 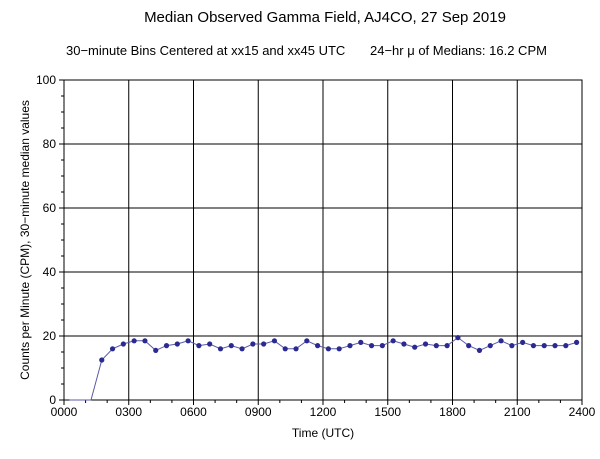 What do you see at coordinates (128, 412) in the screenshot?
I see `x-tick-label: 0300` at bounding box center [128, 412].